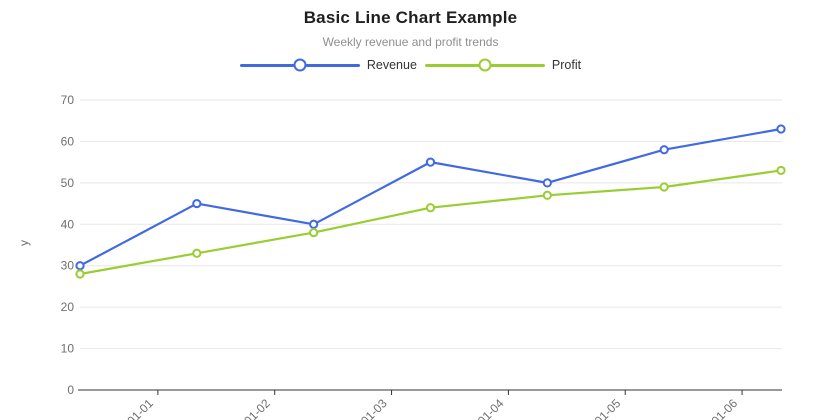 The width and height of the screenshot is (821, 420). I want to click on profit-marker-icon, so click(485, 65).